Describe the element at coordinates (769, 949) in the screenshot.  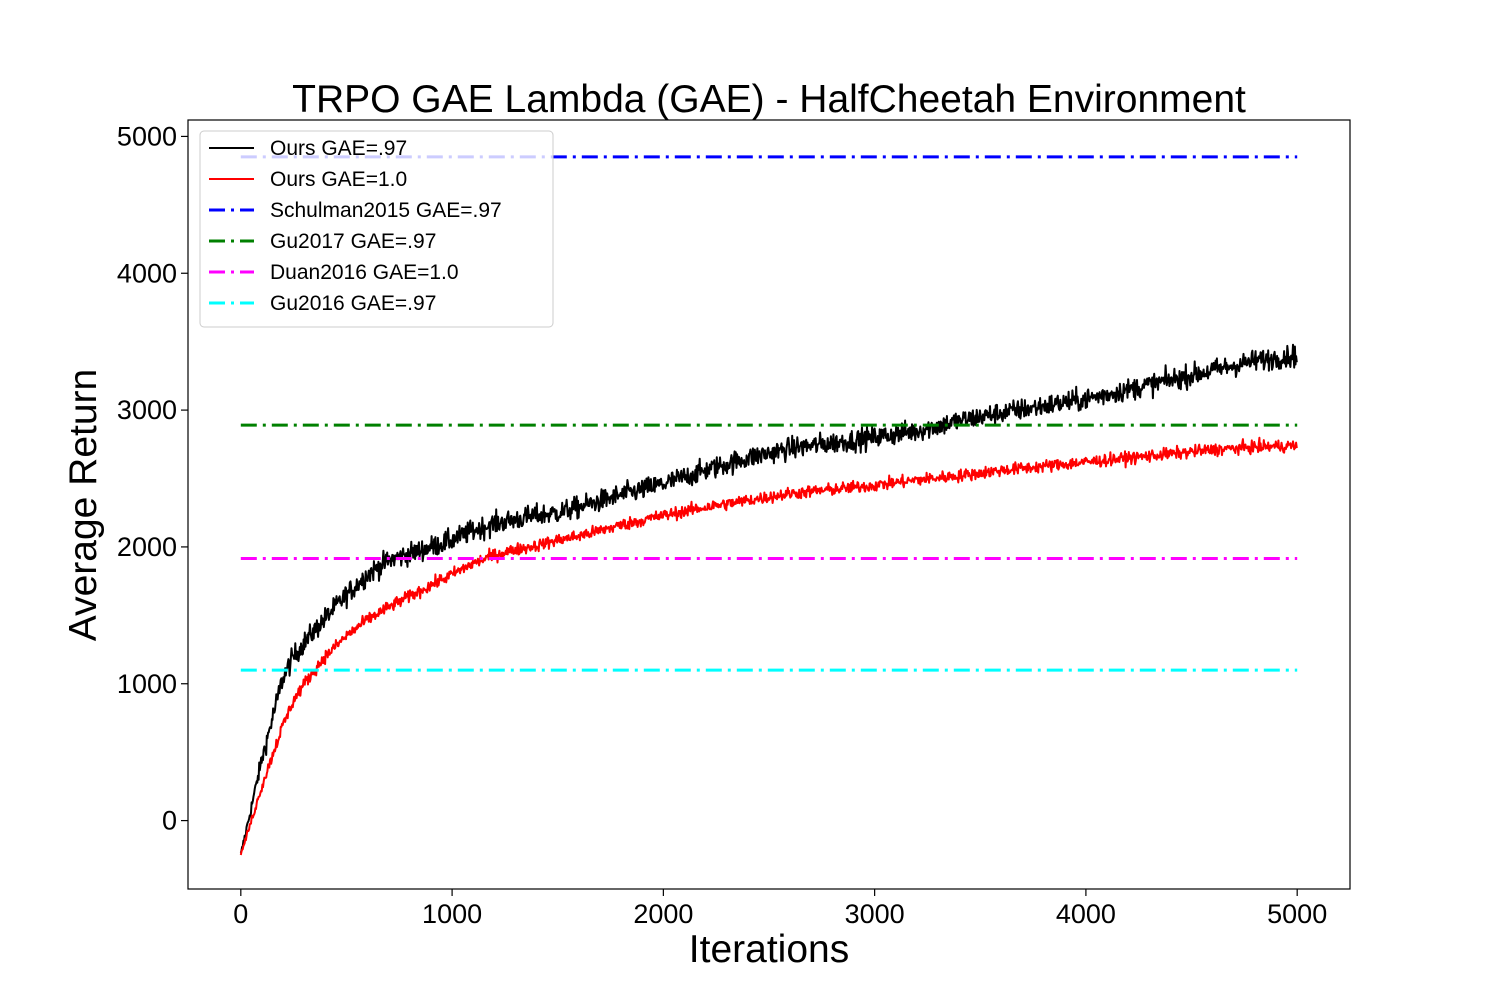
I see `x-axis-label: Iterations` at that location.